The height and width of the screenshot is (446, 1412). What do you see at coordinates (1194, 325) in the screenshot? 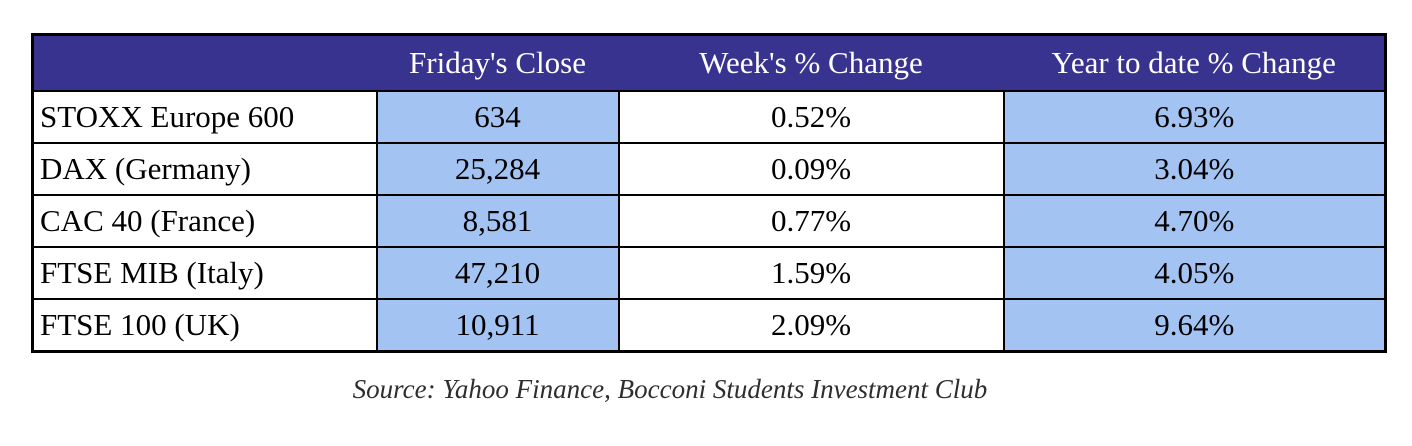
I see `ytd-change-cell: 9.64%` at bounding box center [1194, 325].